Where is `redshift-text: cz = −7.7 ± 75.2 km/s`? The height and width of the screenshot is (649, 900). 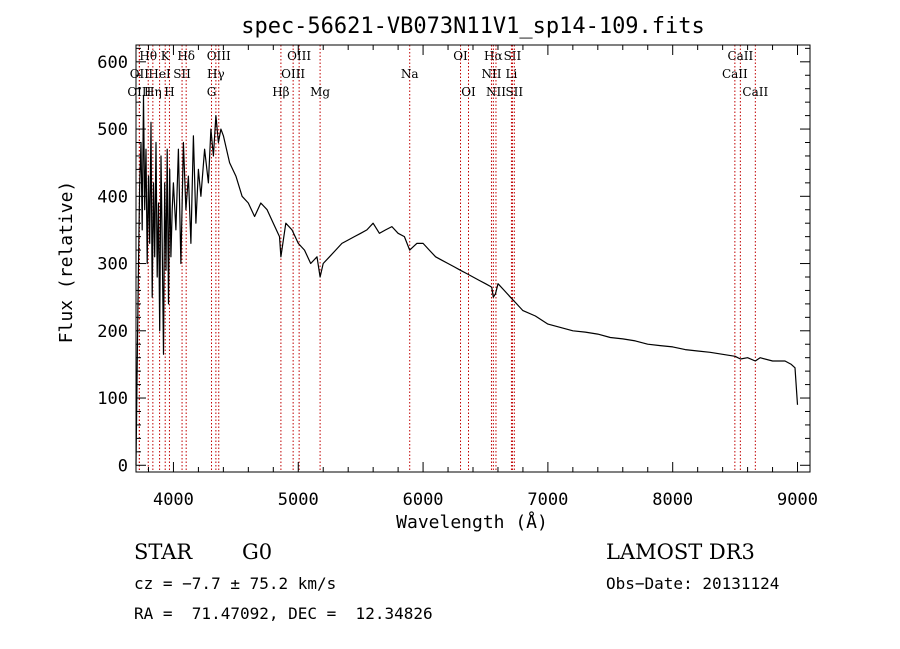 redshift-text: cz = −7.7 ± 75.2 km/s is located at coordinates (235, 583).